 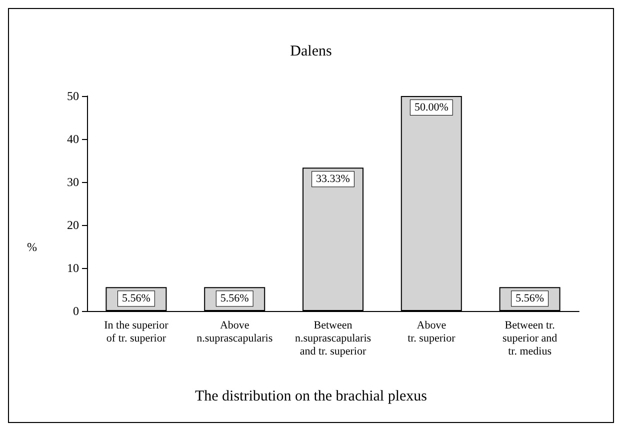 What do you see at coordinates (76, 311) in the screenshot?
I see `y-tick-label: 0` at bounding box center [76, 311].